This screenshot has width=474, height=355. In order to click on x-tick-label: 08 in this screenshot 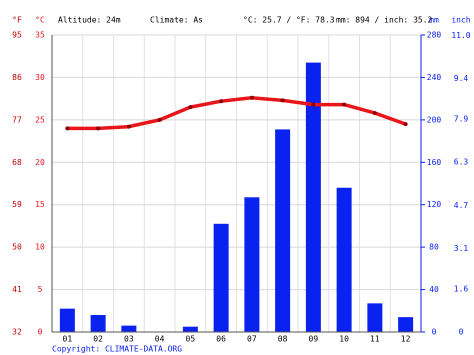, I will do `click(283, 339)`.